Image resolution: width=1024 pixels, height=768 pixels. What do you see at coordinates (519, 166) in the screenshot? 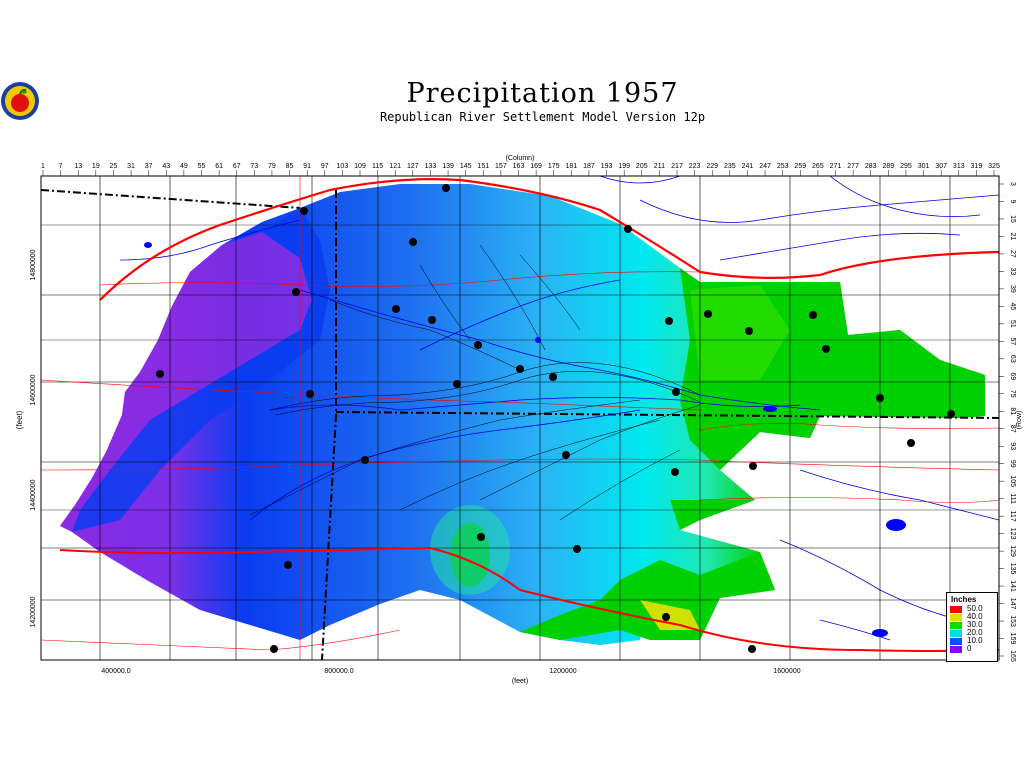
I see `top-axis-tick: 163` at bounding box center [519, 166].